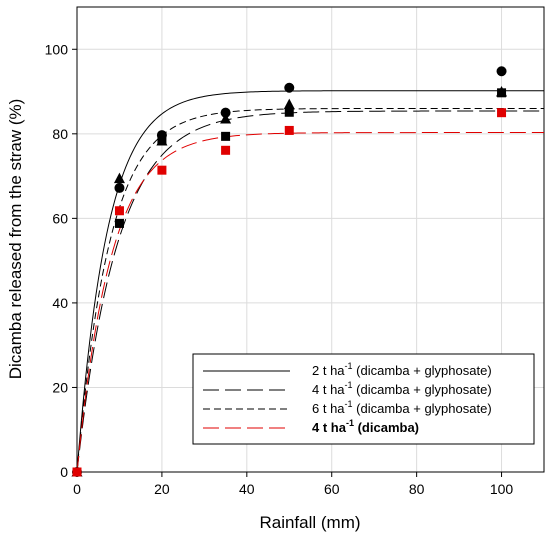 This screenshot has height=544, width=550. What do you see at coordinates (60, 218) in the screenshot?
I see `y-tick-label: 60` at bounding box center [60, 218].